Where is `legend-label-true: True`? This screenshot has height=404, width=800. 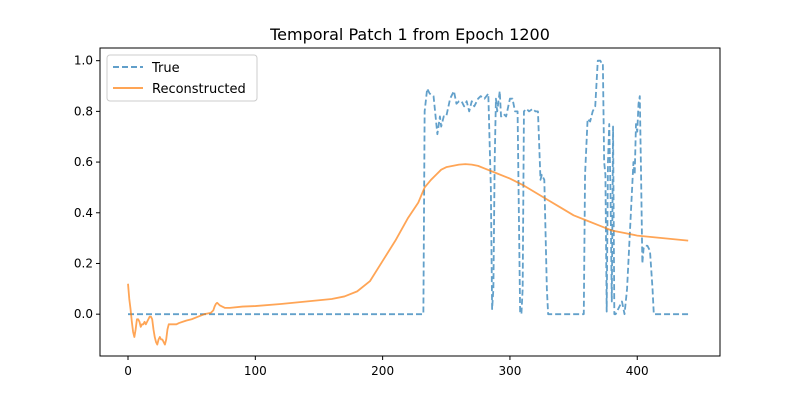 legend-label-true: True is located at coordinates (165, 68).